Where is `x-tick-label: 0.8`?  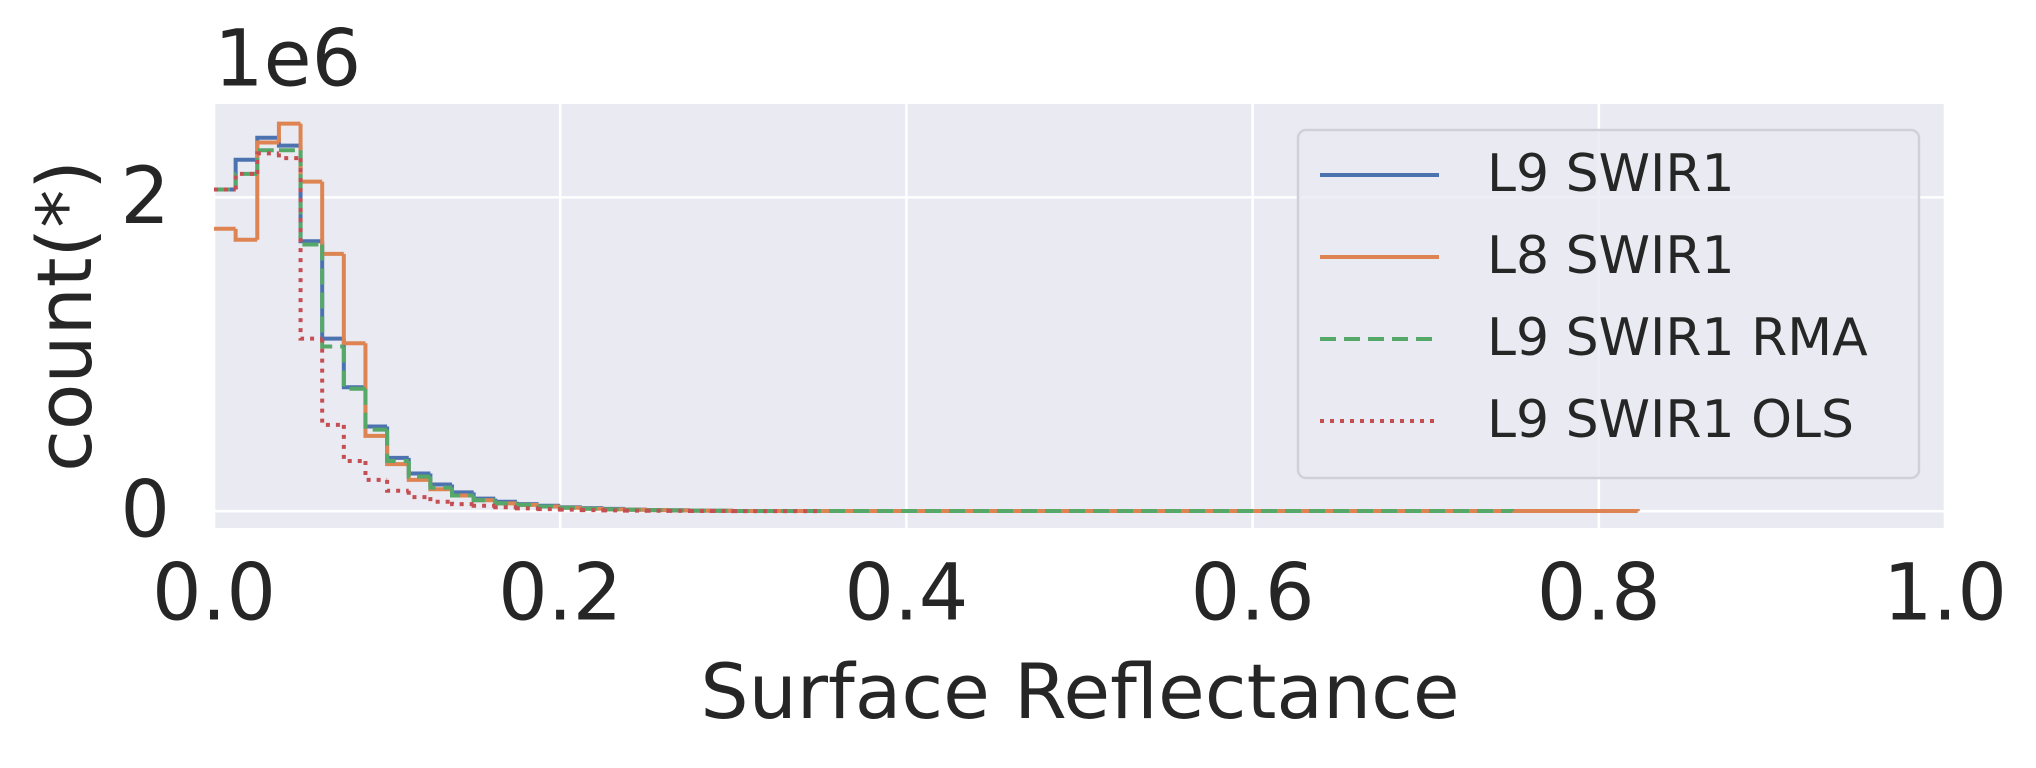
x-tick-label: 0.8 is located at coordinates (1599, 593).